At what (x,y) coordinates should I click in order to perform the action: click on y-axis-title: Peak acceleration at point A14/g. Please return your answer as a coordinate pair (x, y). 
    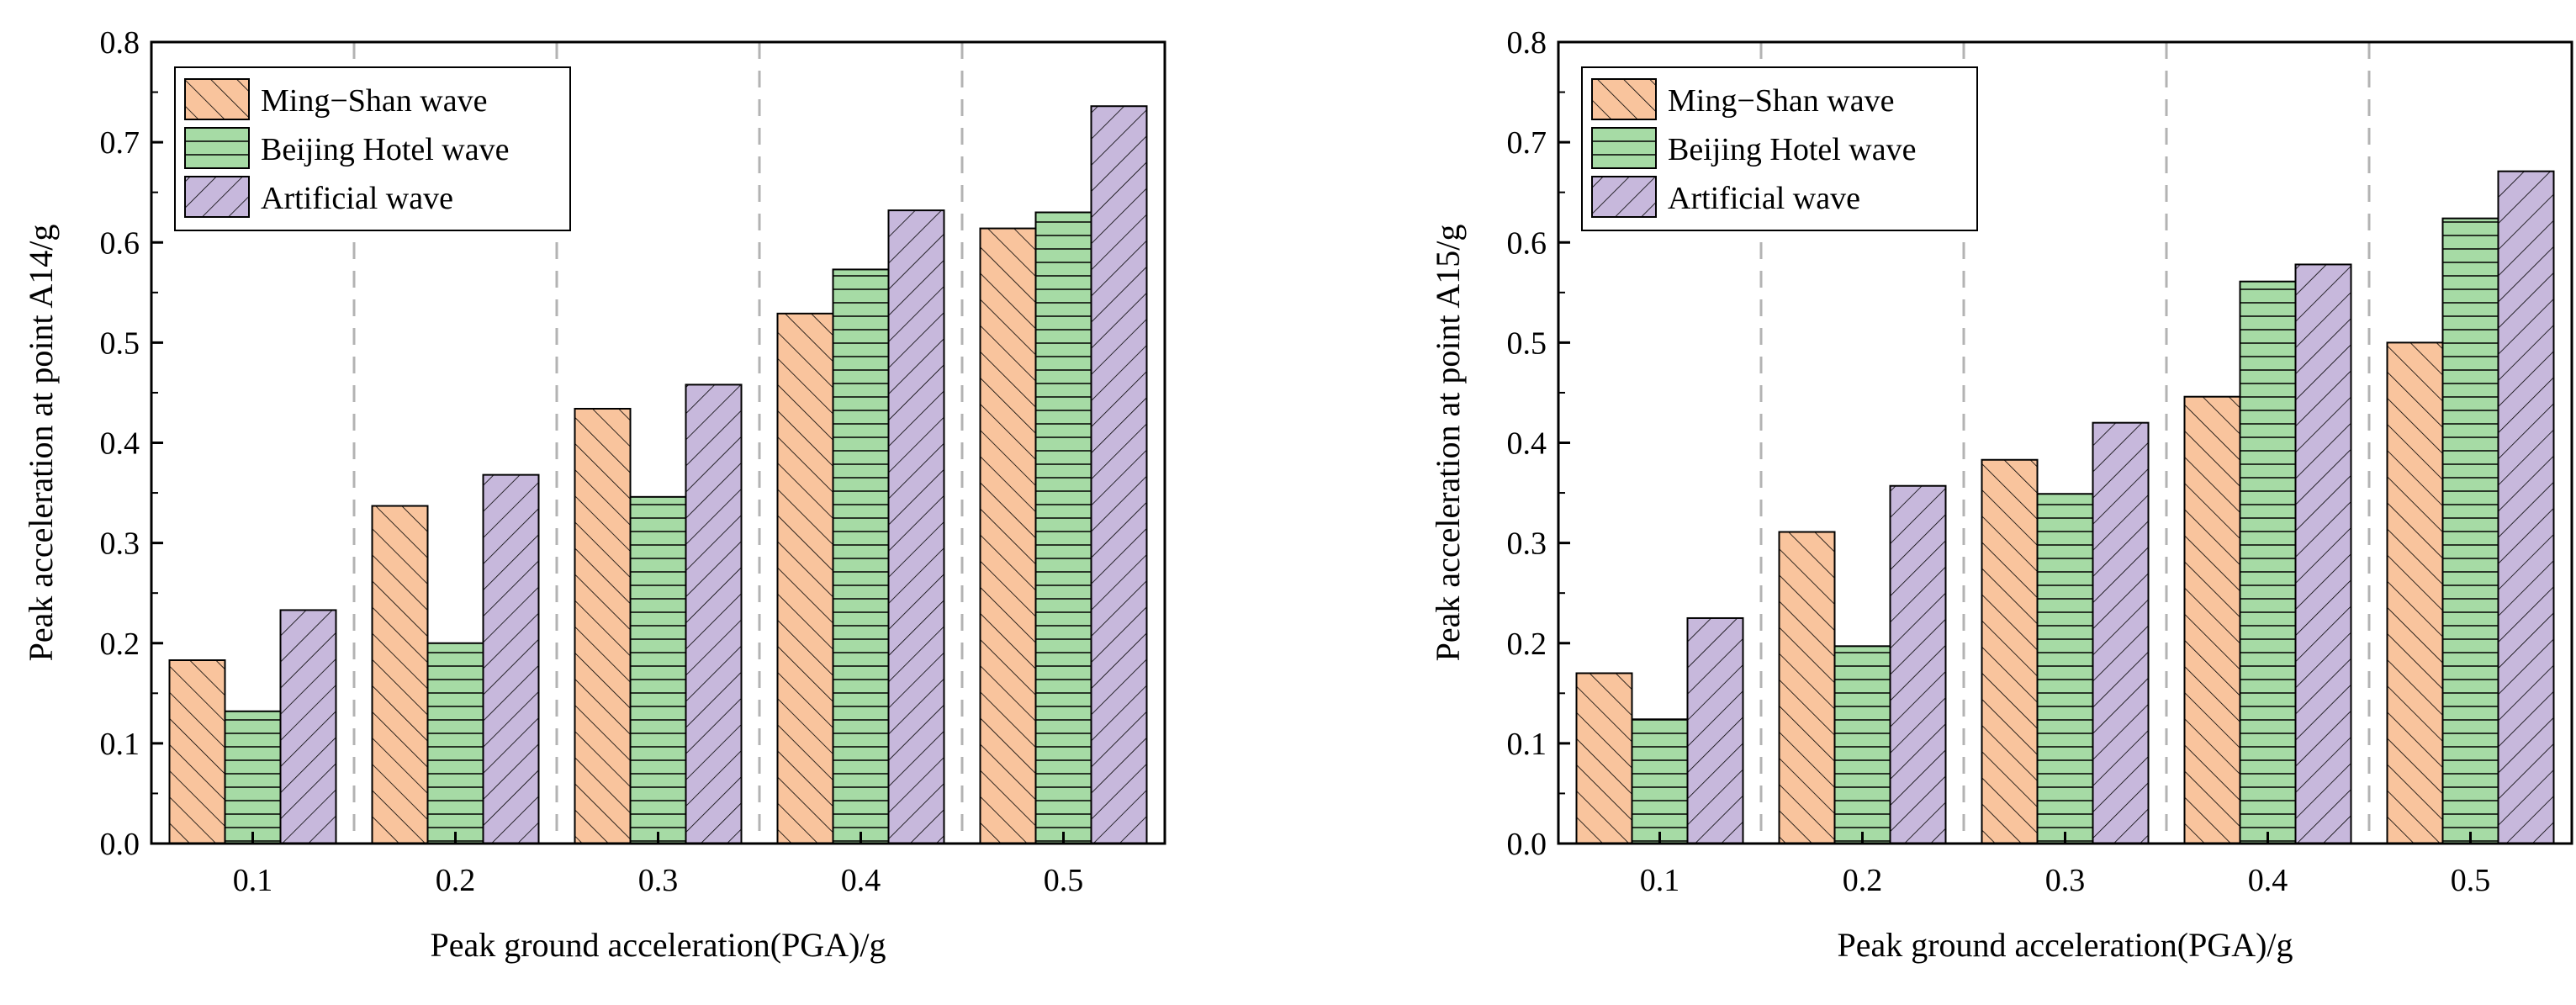
    Looking at the image, I should click on (41, 443).